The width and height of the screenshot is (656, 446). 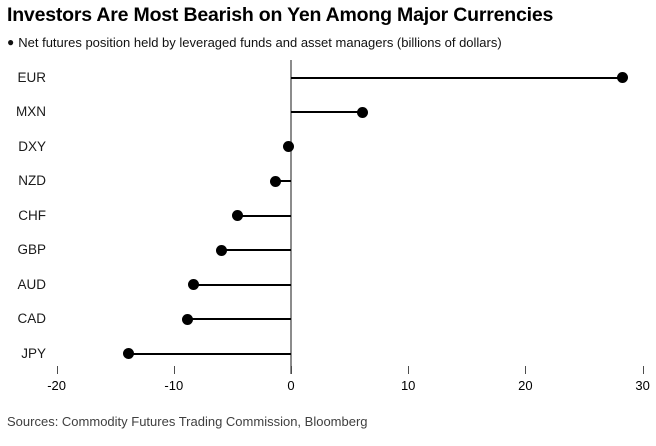 What do you see at coordinates (56, 385) in the screenshot?
I see `x-axis-tick-label--20: -20` at bounding box center [56, 385].